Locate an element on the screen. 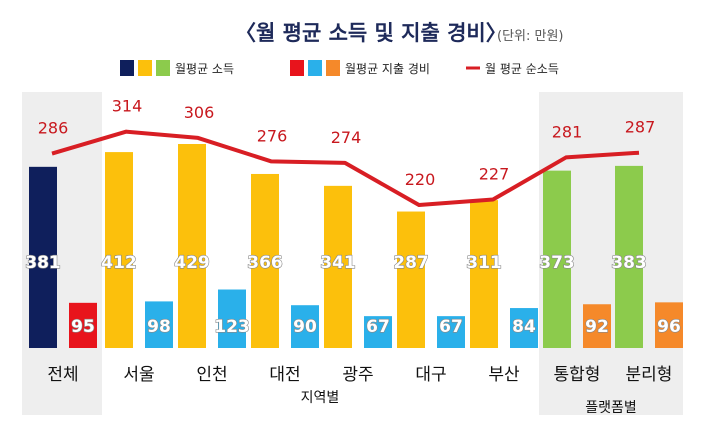 Image resolution: width=720 pixels, height=442 pixels. legend-income-label: 월평균 소득 is located at coordinates (204, 69).